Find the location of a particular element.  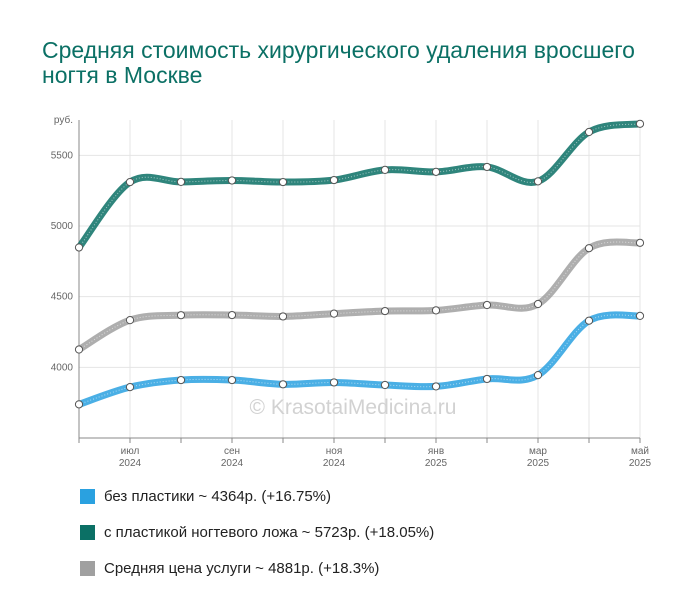

legend-label: с пластикой ногтевого ложа is located at coordinates (201, 532).